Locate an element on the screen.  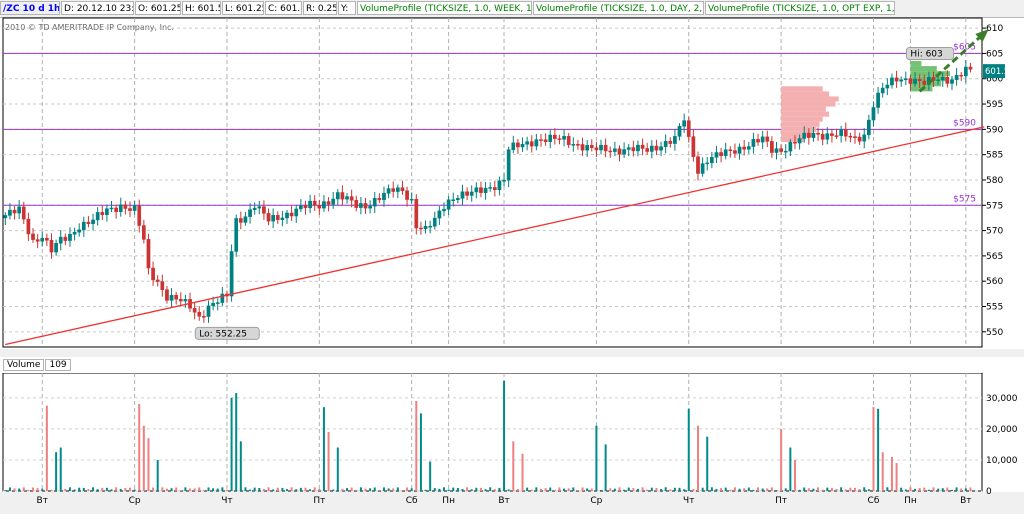
price-tick-label: 595 is located at coordinates (994, 105).